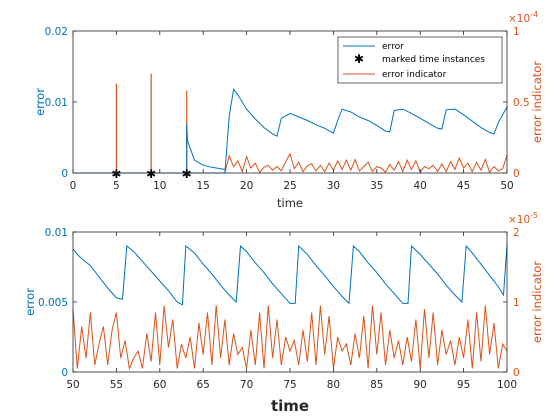 The height and width of the screenshot is (420, 560). I want to click on x-tick-label: 60, so click(159, 385).